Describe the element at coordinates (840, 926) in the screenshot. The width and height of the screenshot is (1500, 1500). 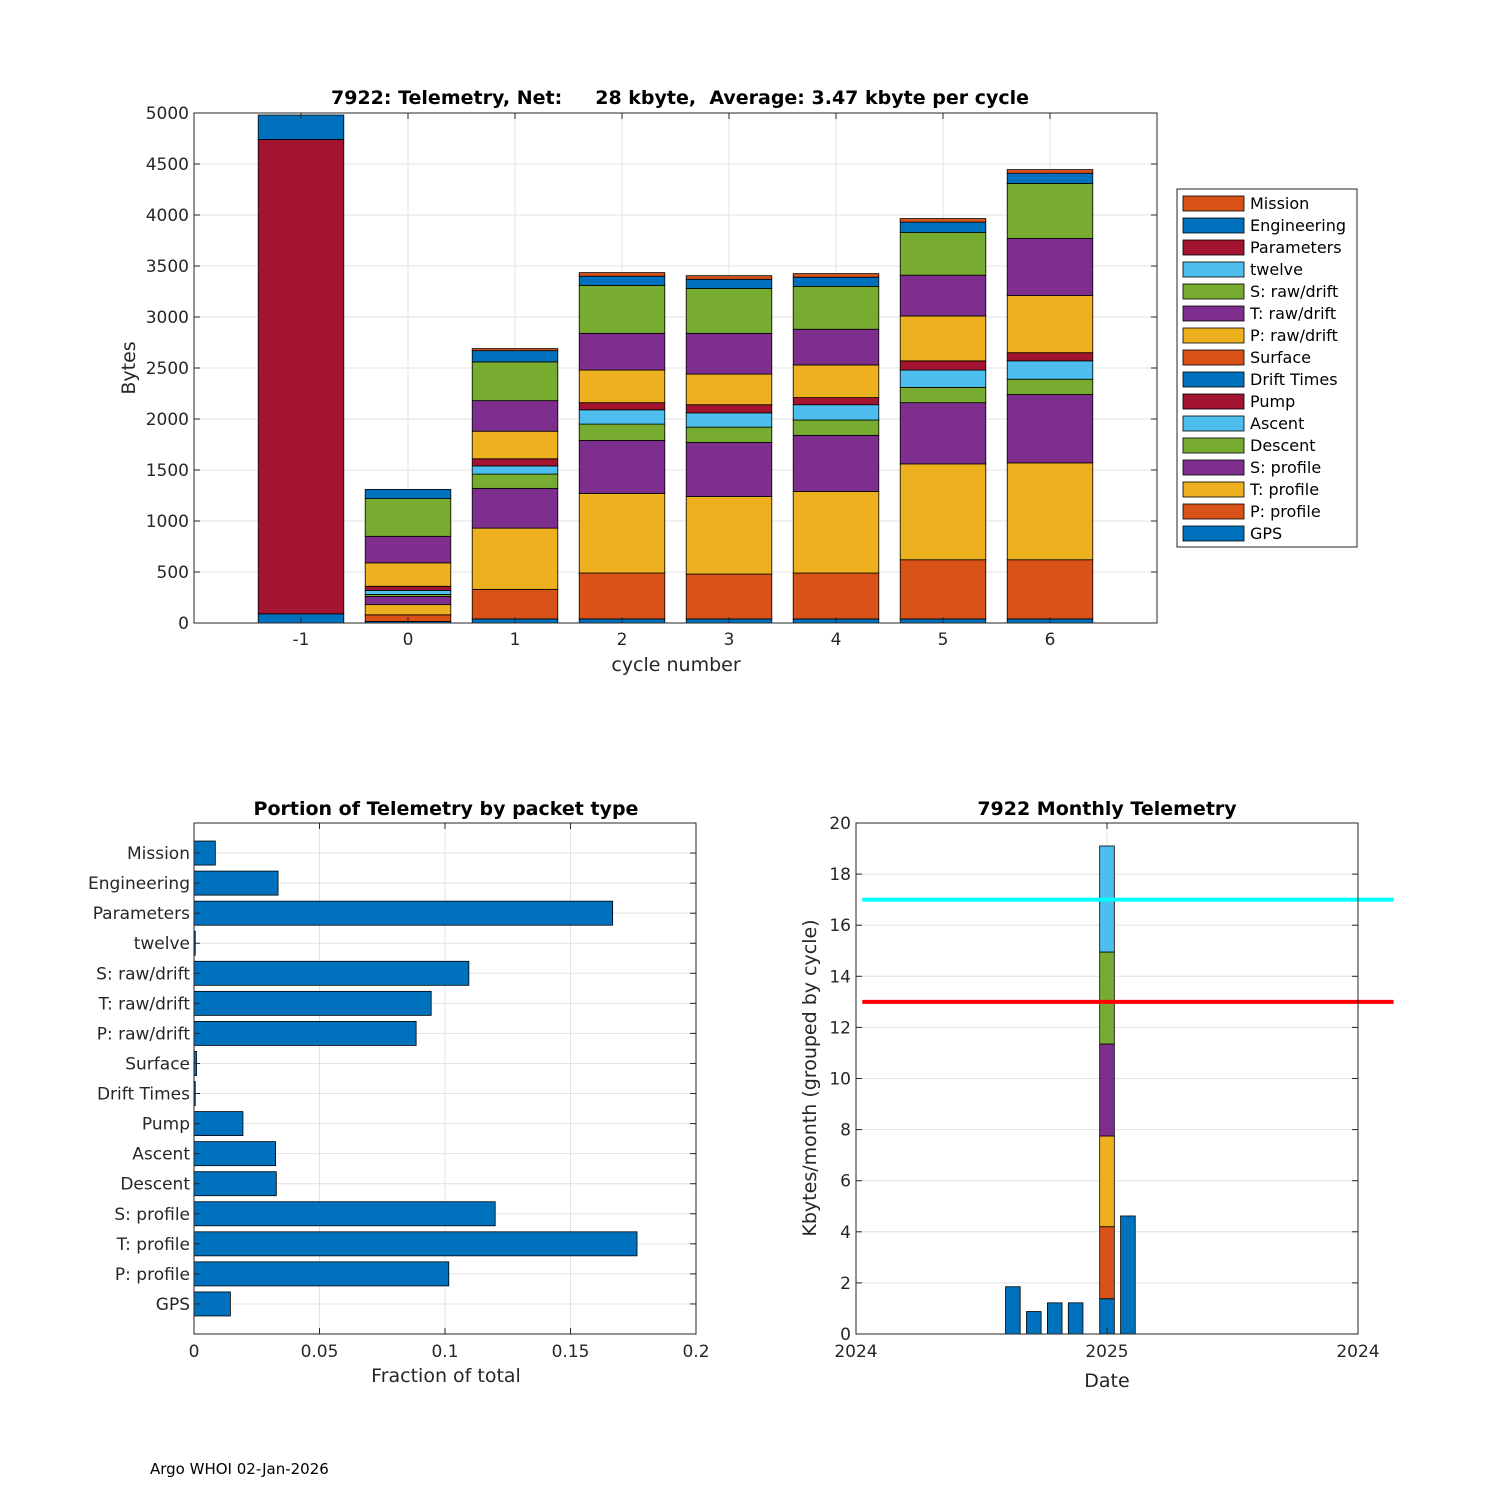
I see `tick-label-y: 16` at that location.